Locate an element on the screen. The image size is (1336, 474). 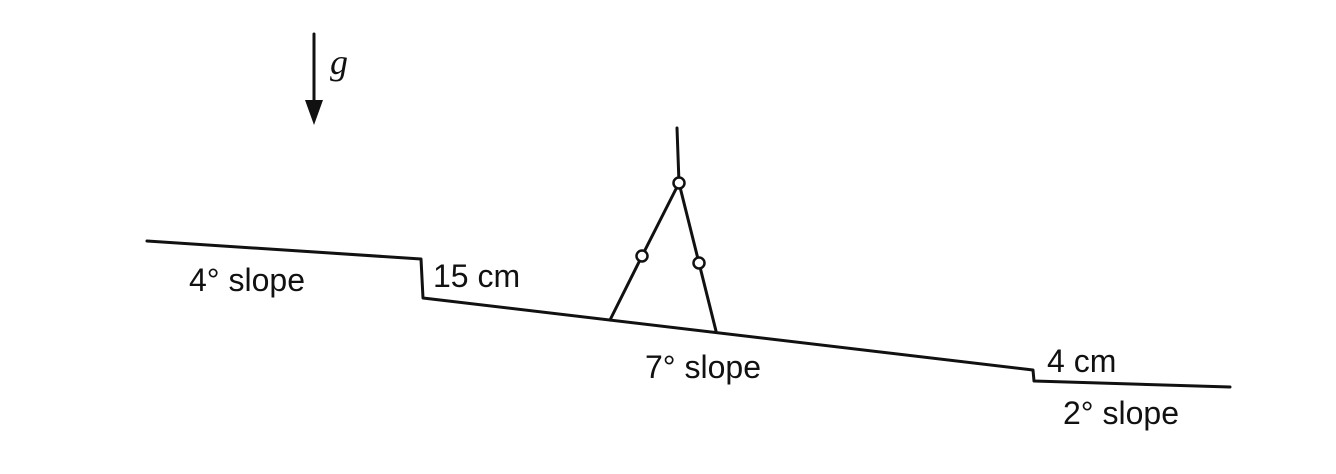
gravity-arrow-icon is located at coordinates (314, 78).